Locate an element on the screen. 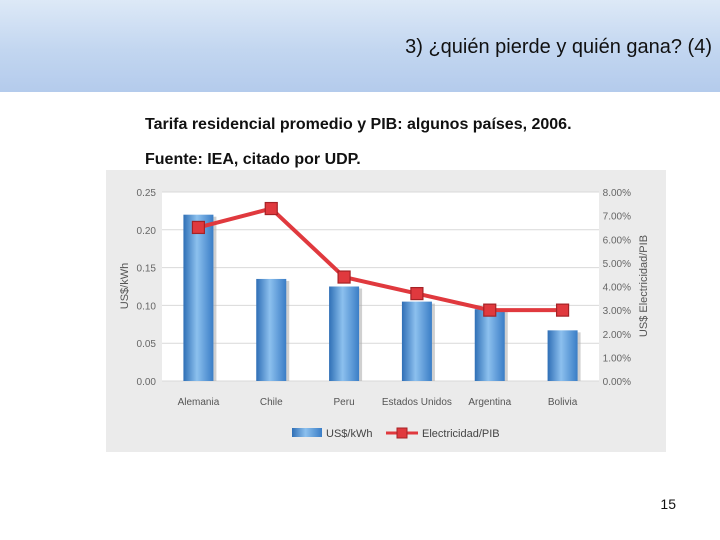 The image size is (720, 540). x-tick-label: Chile is located at coordinates (271, 402).